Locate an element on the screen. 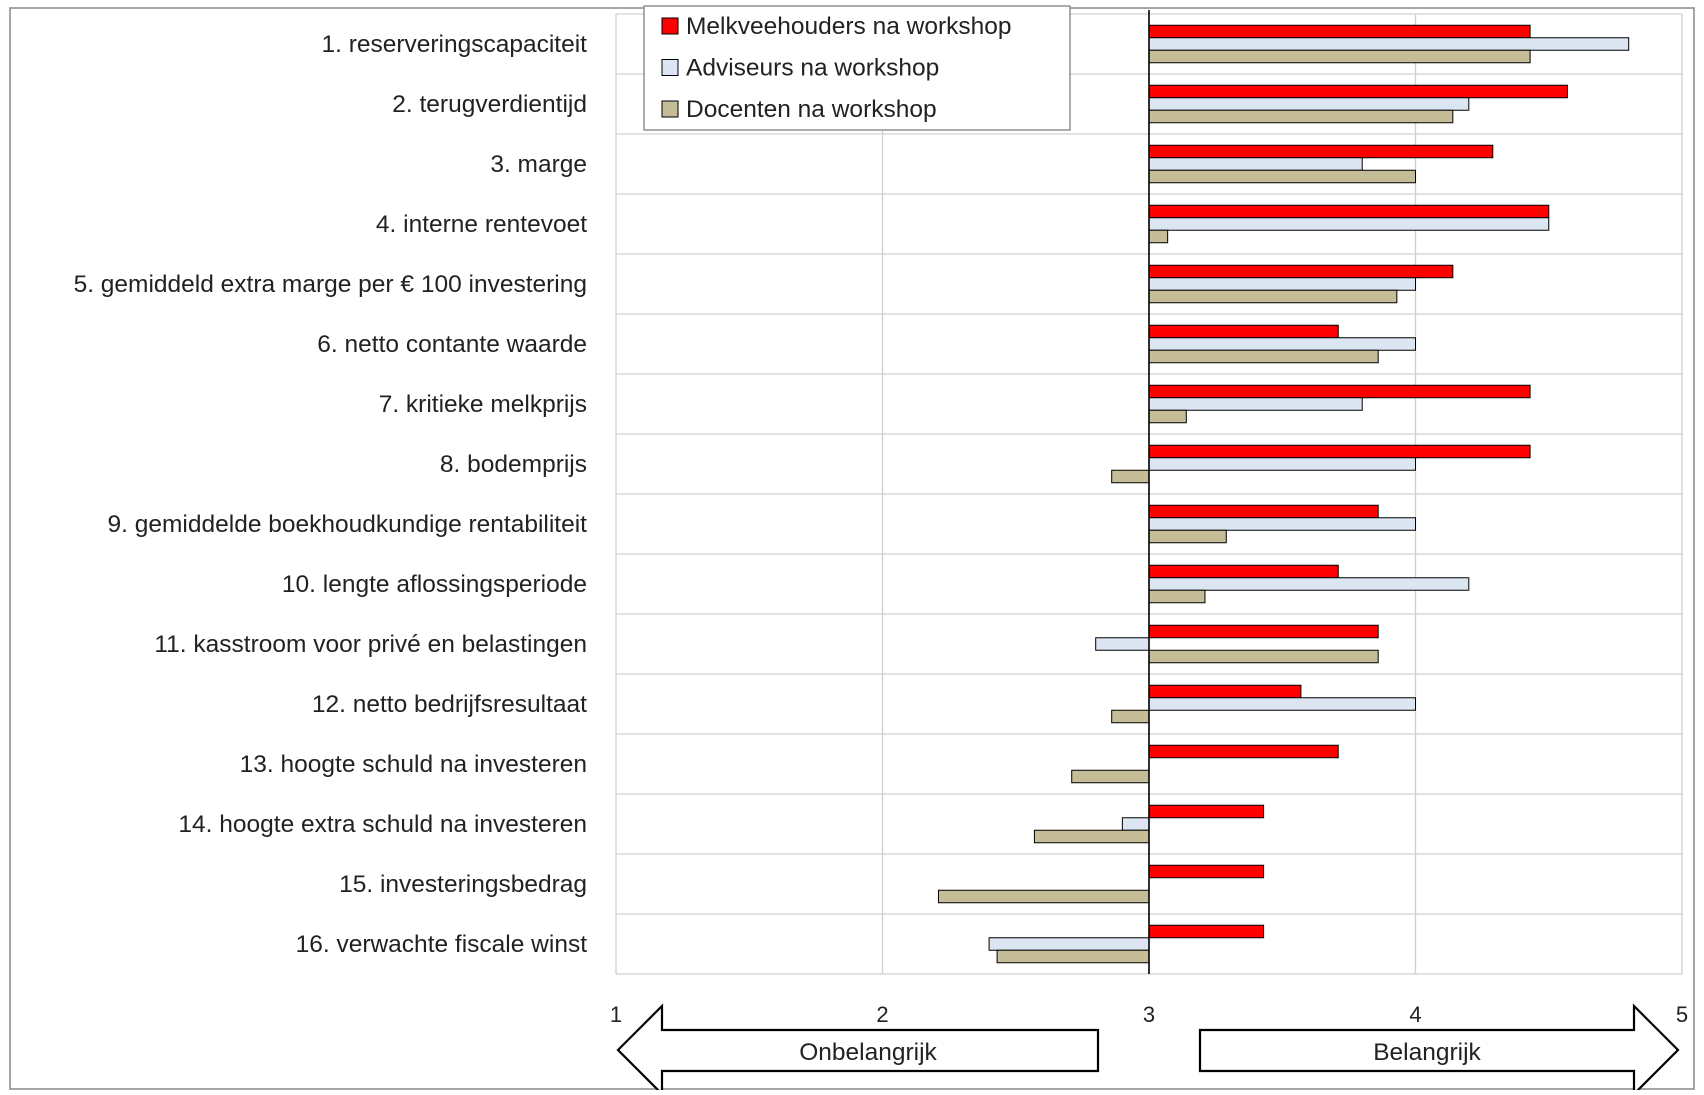 The height and width of the screenshot is (1095, 1704). category-label: 15. investeringsbedrag is located at coordinates (463, 884).